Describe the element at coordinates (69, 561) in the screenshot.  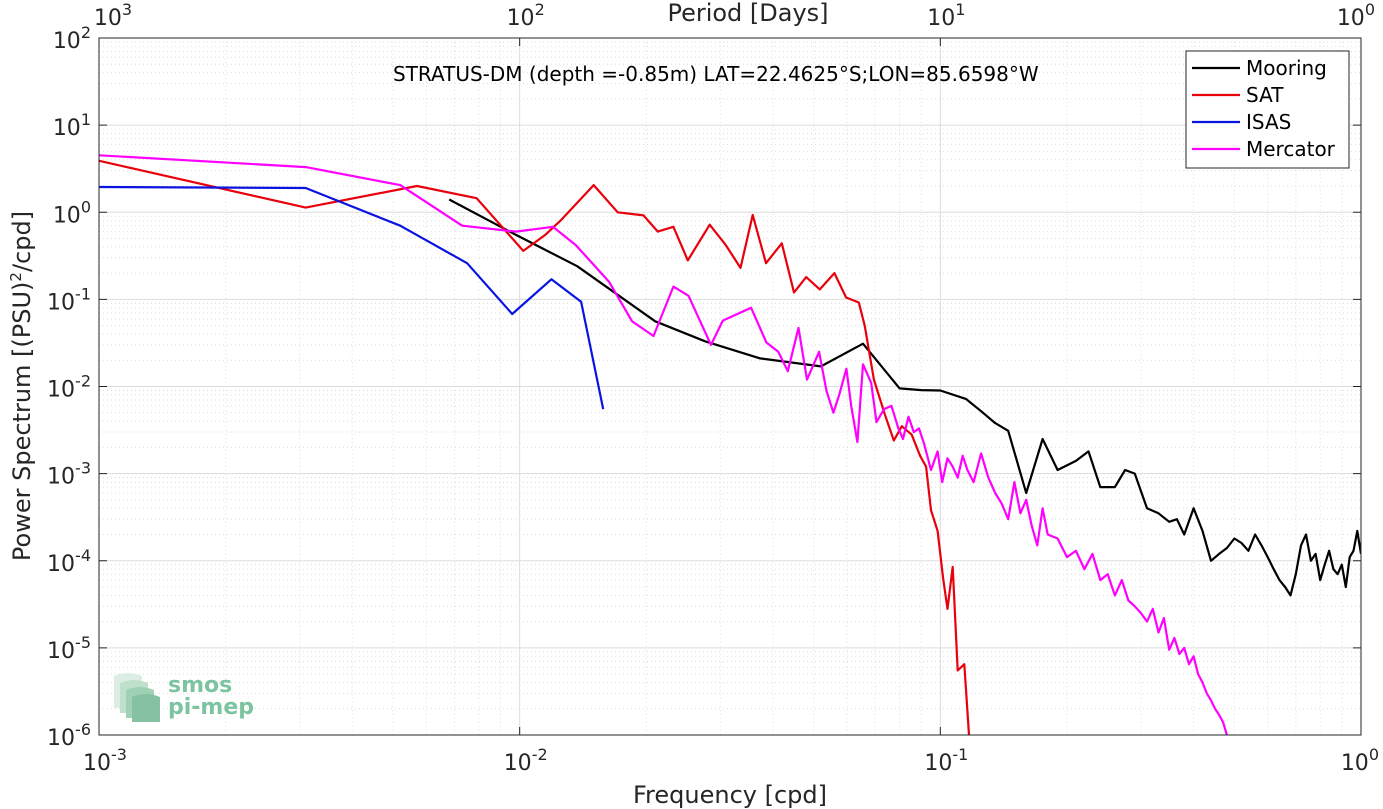
I see `y-tick-label: 10⁻⁴` at that location.